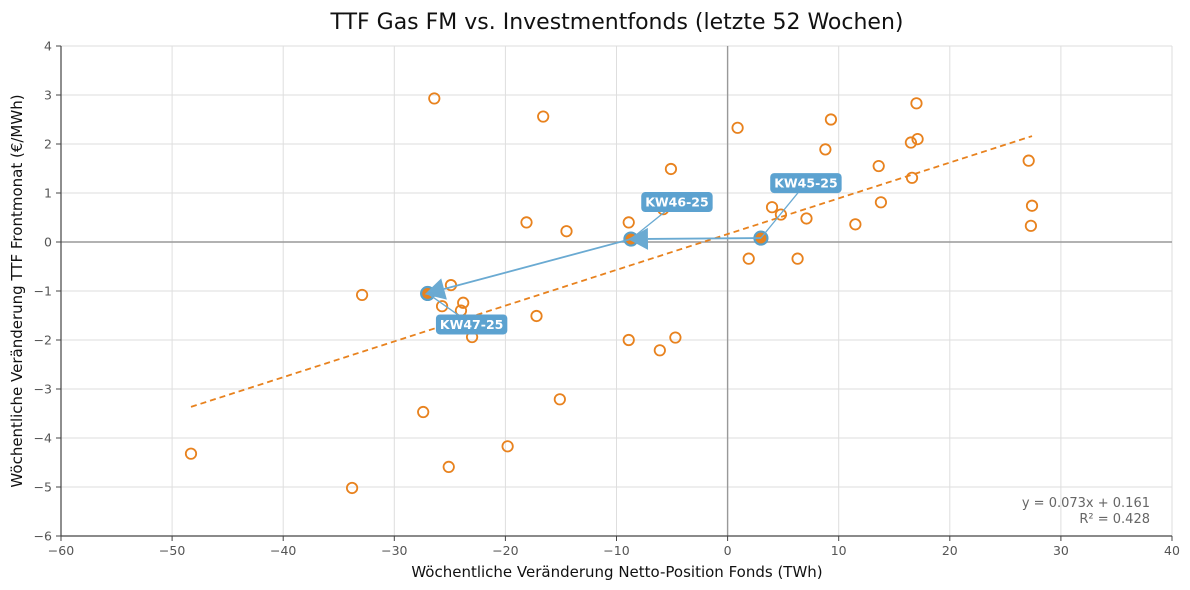 The width and height of the screenshot is (1190, 590). What do you see at coordinates (43, 389) in the screenshot?
I see `y-tick-label: −3` at bounding box center [43, 389].